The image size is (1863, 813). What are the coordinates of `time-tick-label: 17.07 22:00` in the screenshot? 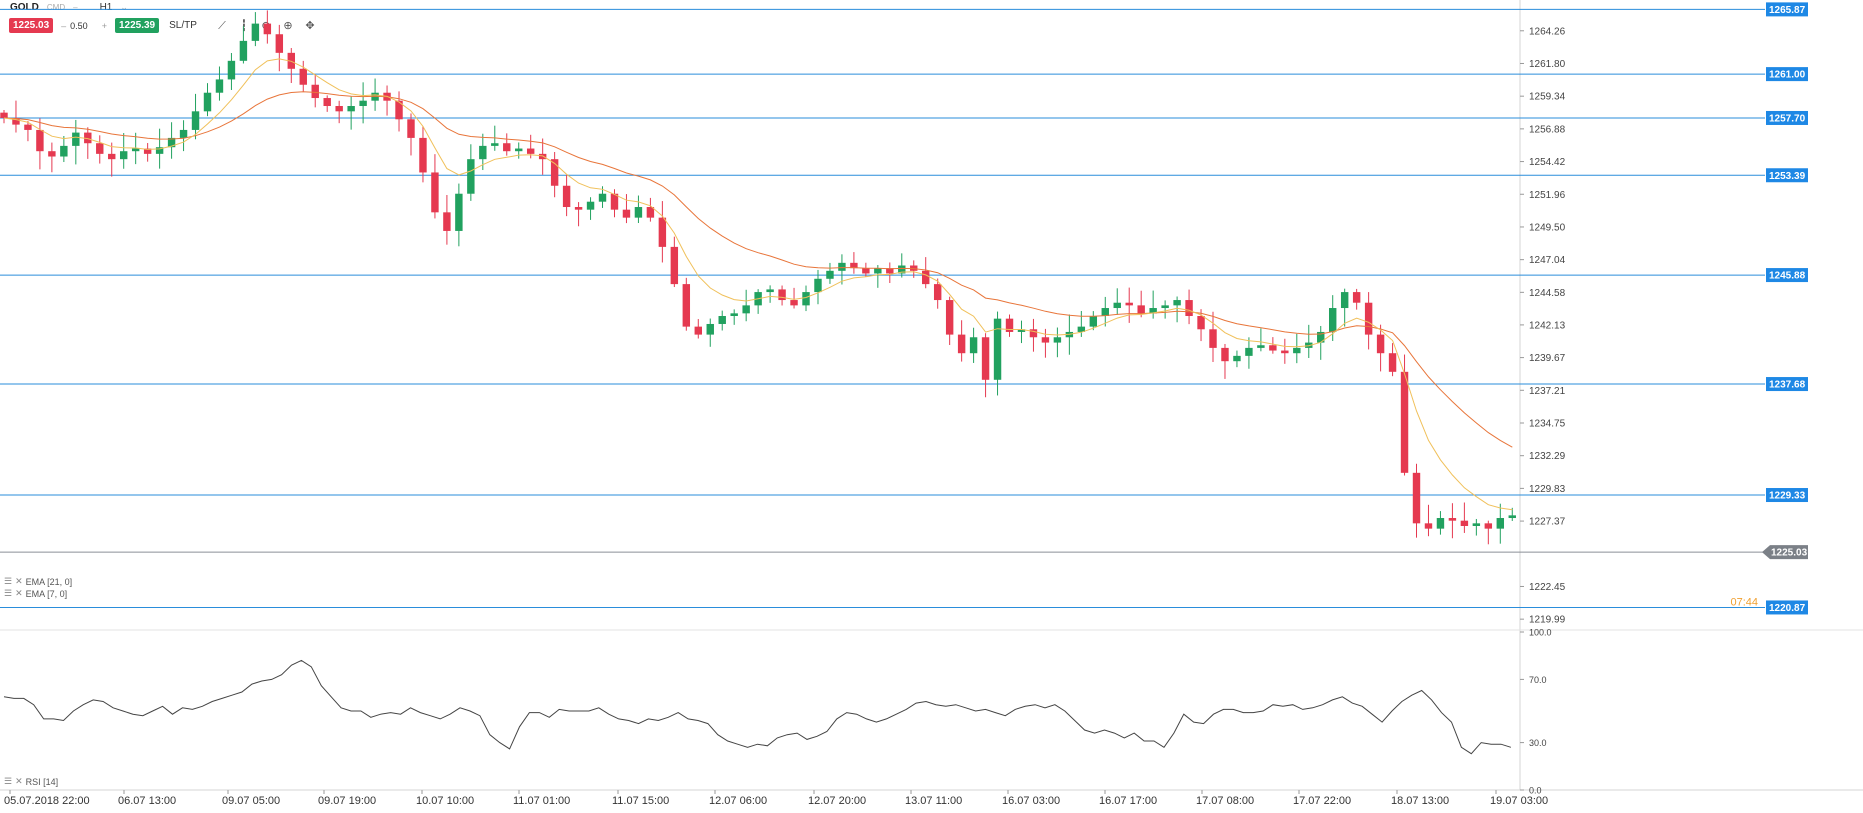 It's located at (1322, 801).